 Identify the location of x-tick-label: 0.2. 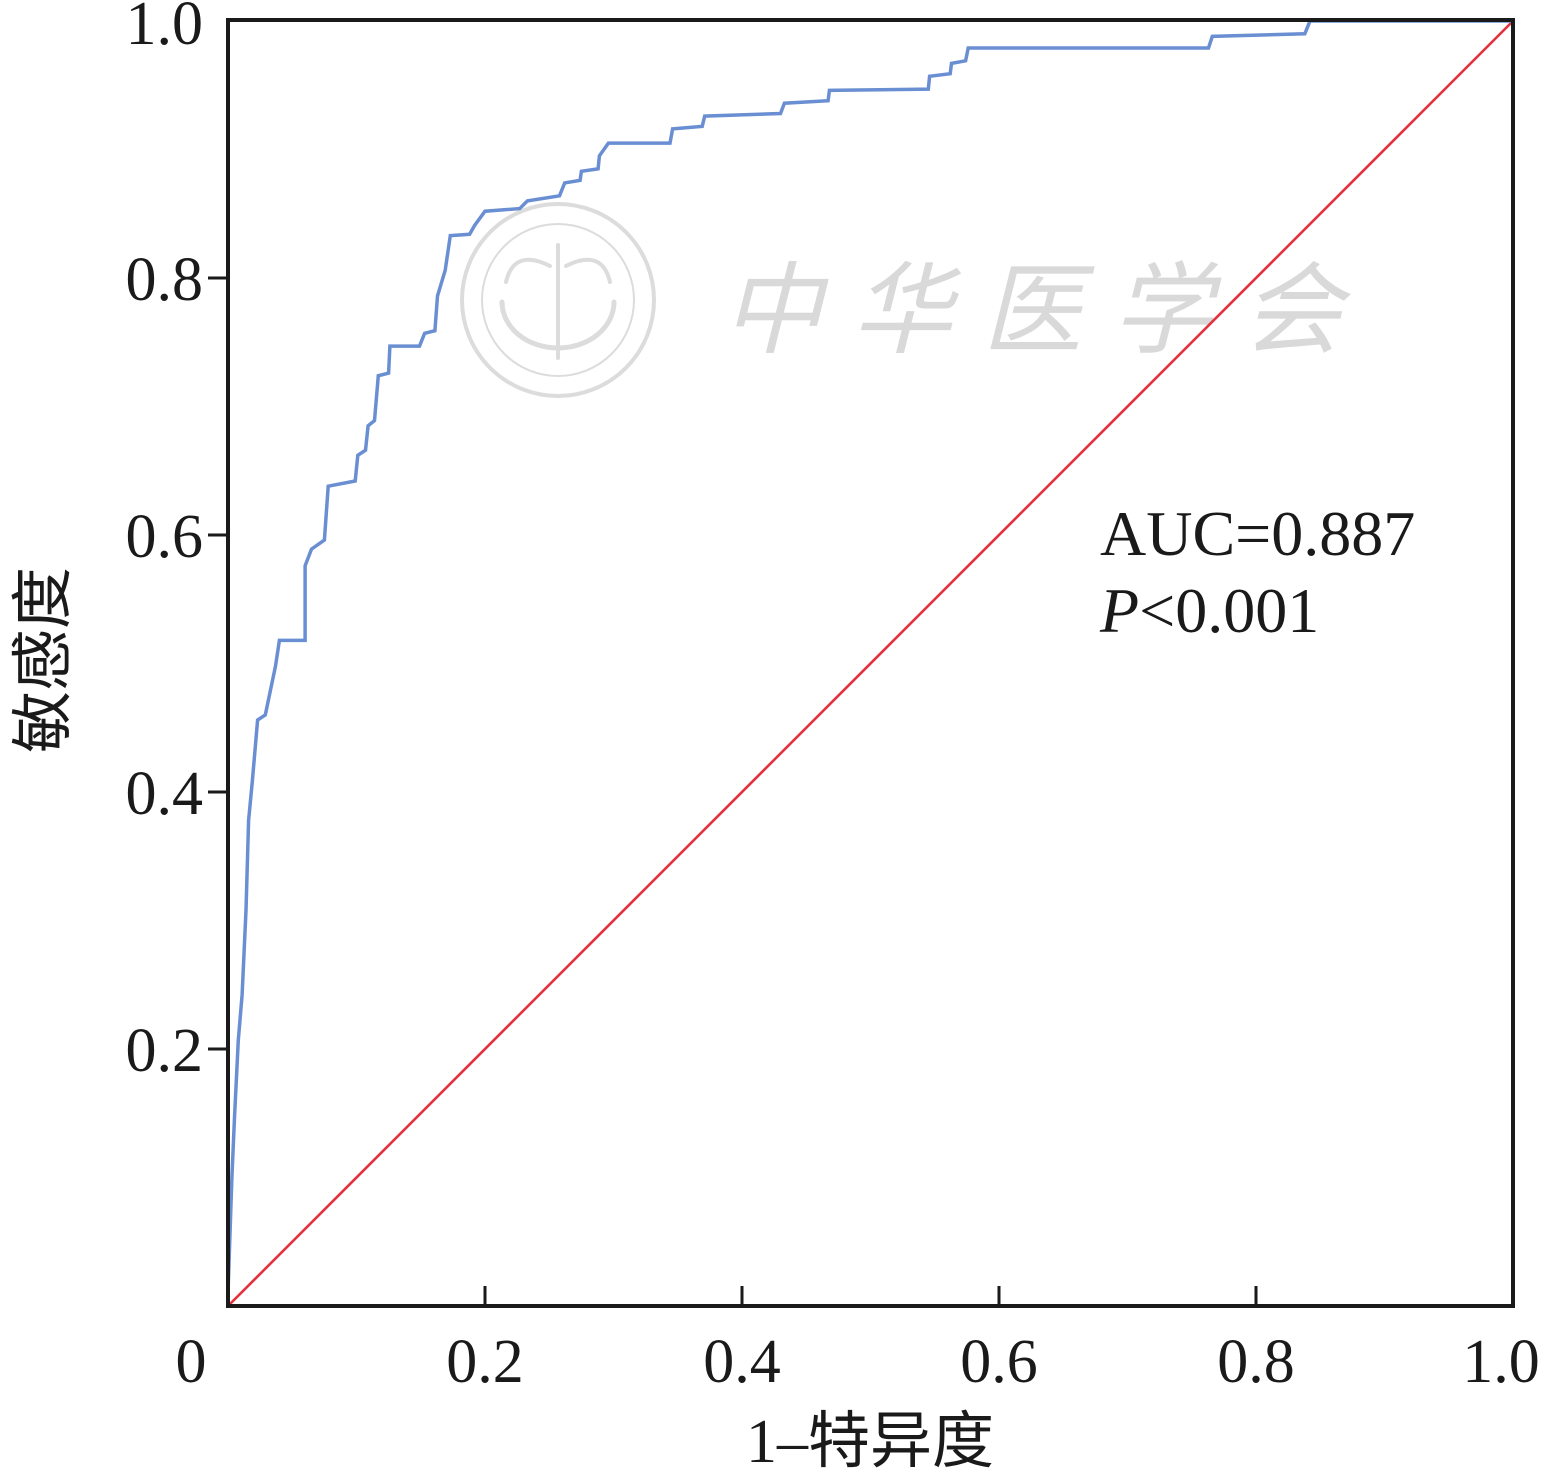
(485, 1362).